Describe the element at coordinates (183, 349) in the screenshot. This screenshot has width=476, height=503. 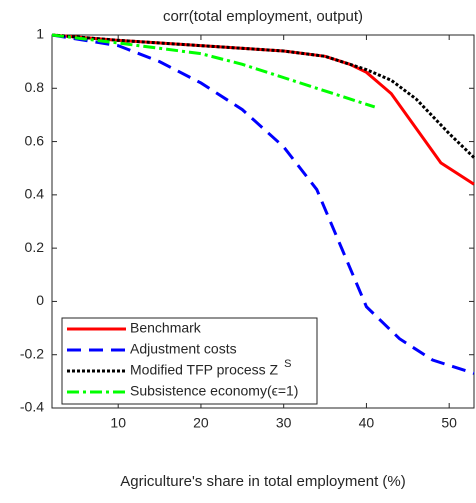
I see `legend-label: Adjustment costs` at that location.